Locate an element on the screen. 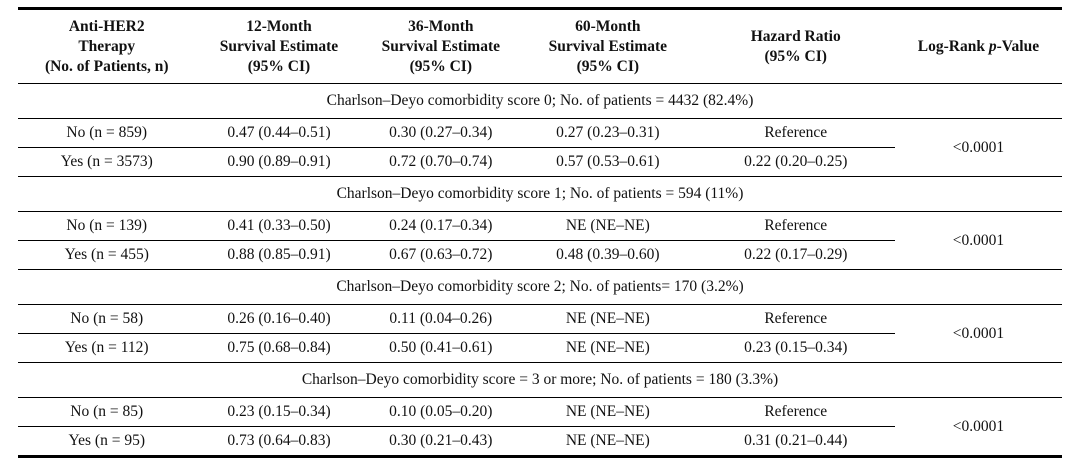 The image size is (1080, 471). cell-hazard-ratio: 0.22 (0.17–0.29) is located at coordinates (796, 255).